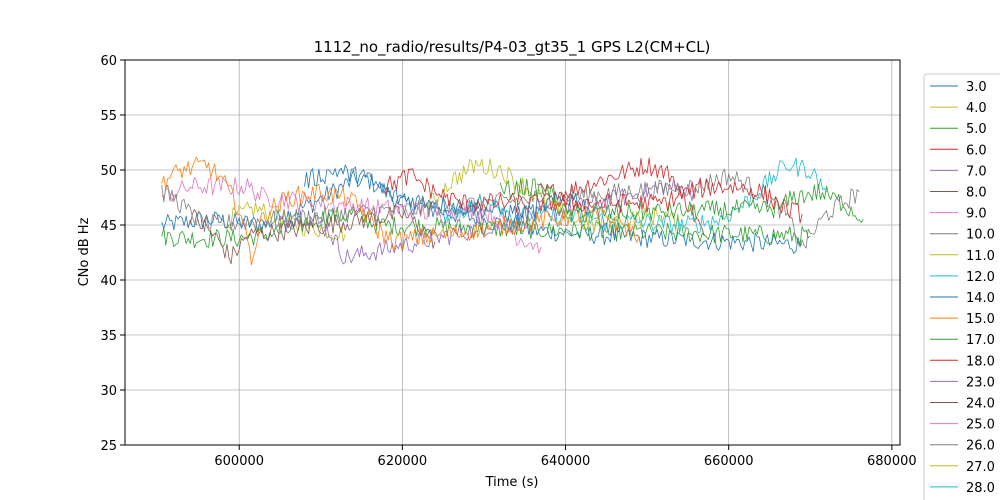  I want to click on legend-label: 10.0, so click(980, 235).